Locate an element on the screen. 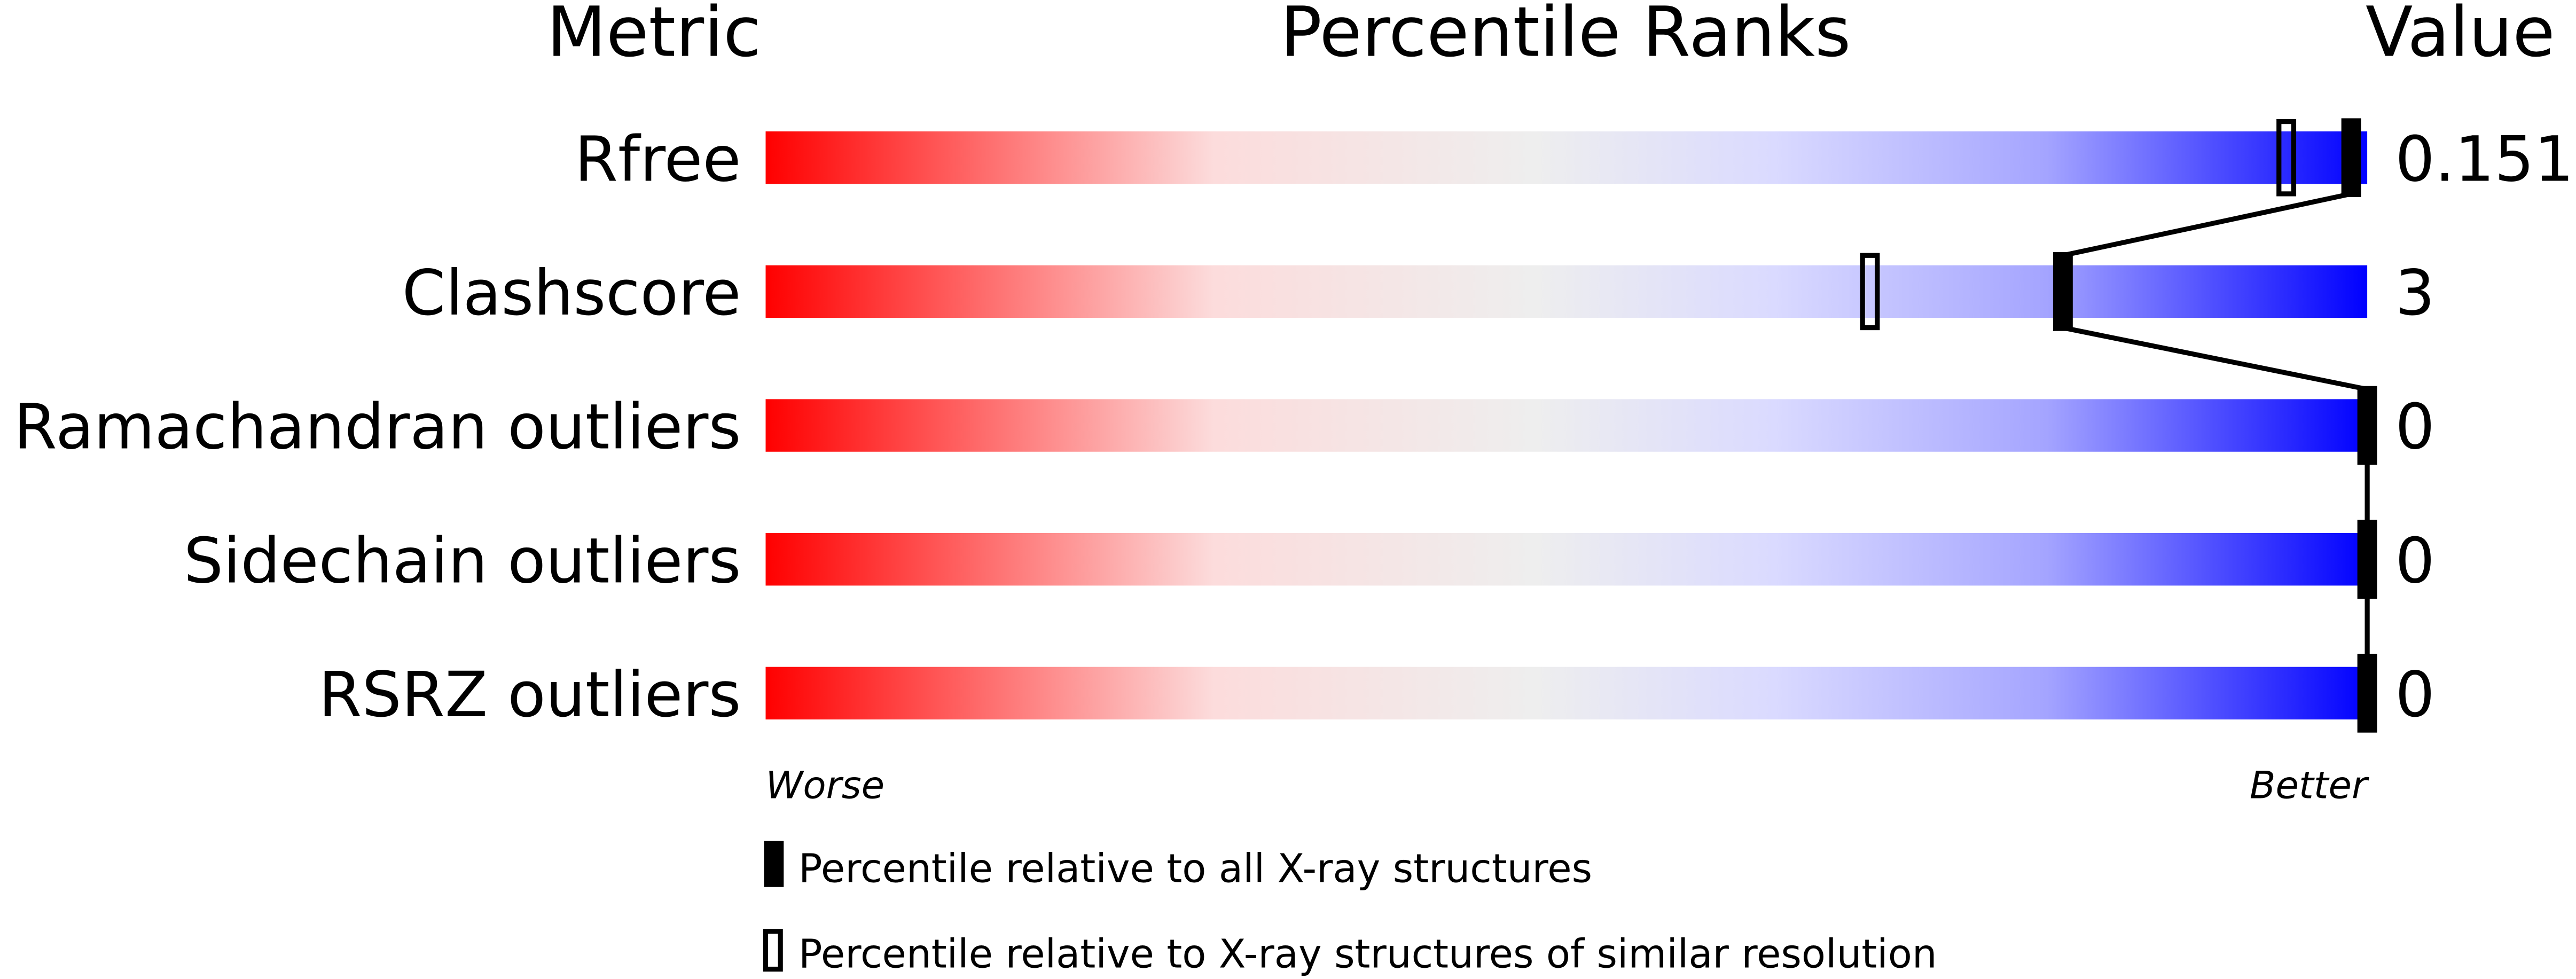 This screenshot has width=2576, height=979. metric-label: Rfree is located at coordinates (658, 159).